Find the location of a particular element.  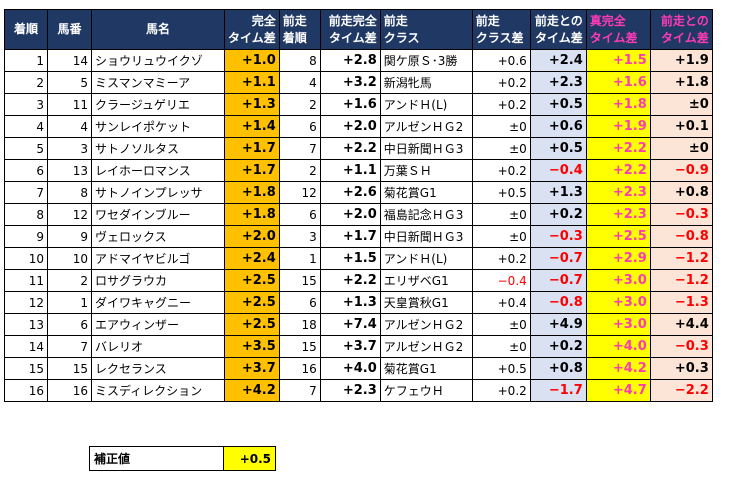

header-horse-name: 馬名 is located at coordinates (158, 29).